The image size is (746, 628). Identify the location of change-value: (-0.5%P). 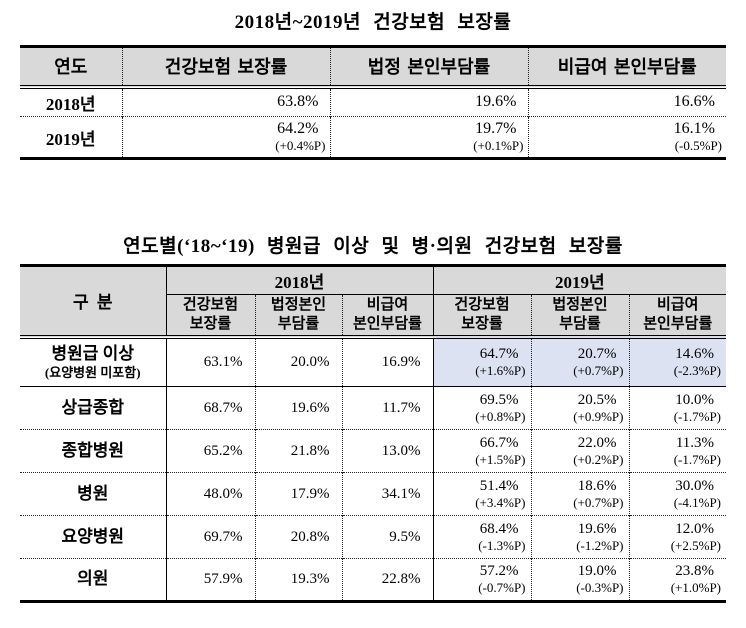
(698, 145).